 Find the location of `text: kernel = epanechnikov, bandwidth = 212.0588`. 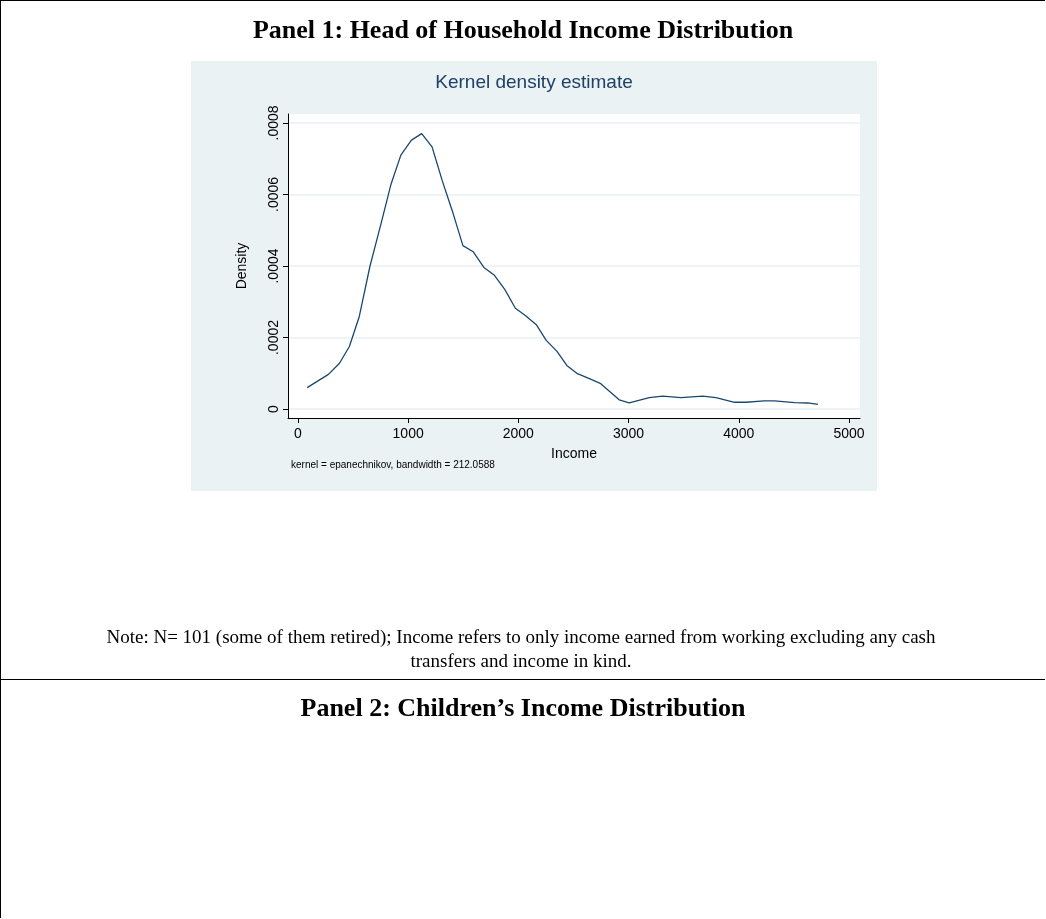

text: kernel = epanechnikov, bandwidth = 212.0588 is located at coordinates (393, 464).